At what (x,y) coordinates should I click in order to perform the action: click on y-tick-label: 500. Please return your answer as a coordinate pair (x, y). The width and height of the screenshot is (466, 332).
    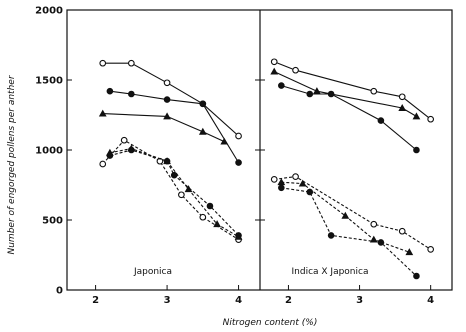
    Looking at the image, I should click on (52, 221).